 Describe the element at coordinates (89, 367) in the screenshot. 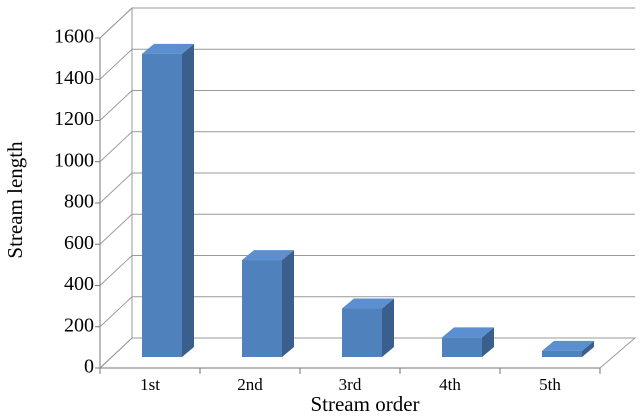

I see `y-tick-label: 0` at that location.